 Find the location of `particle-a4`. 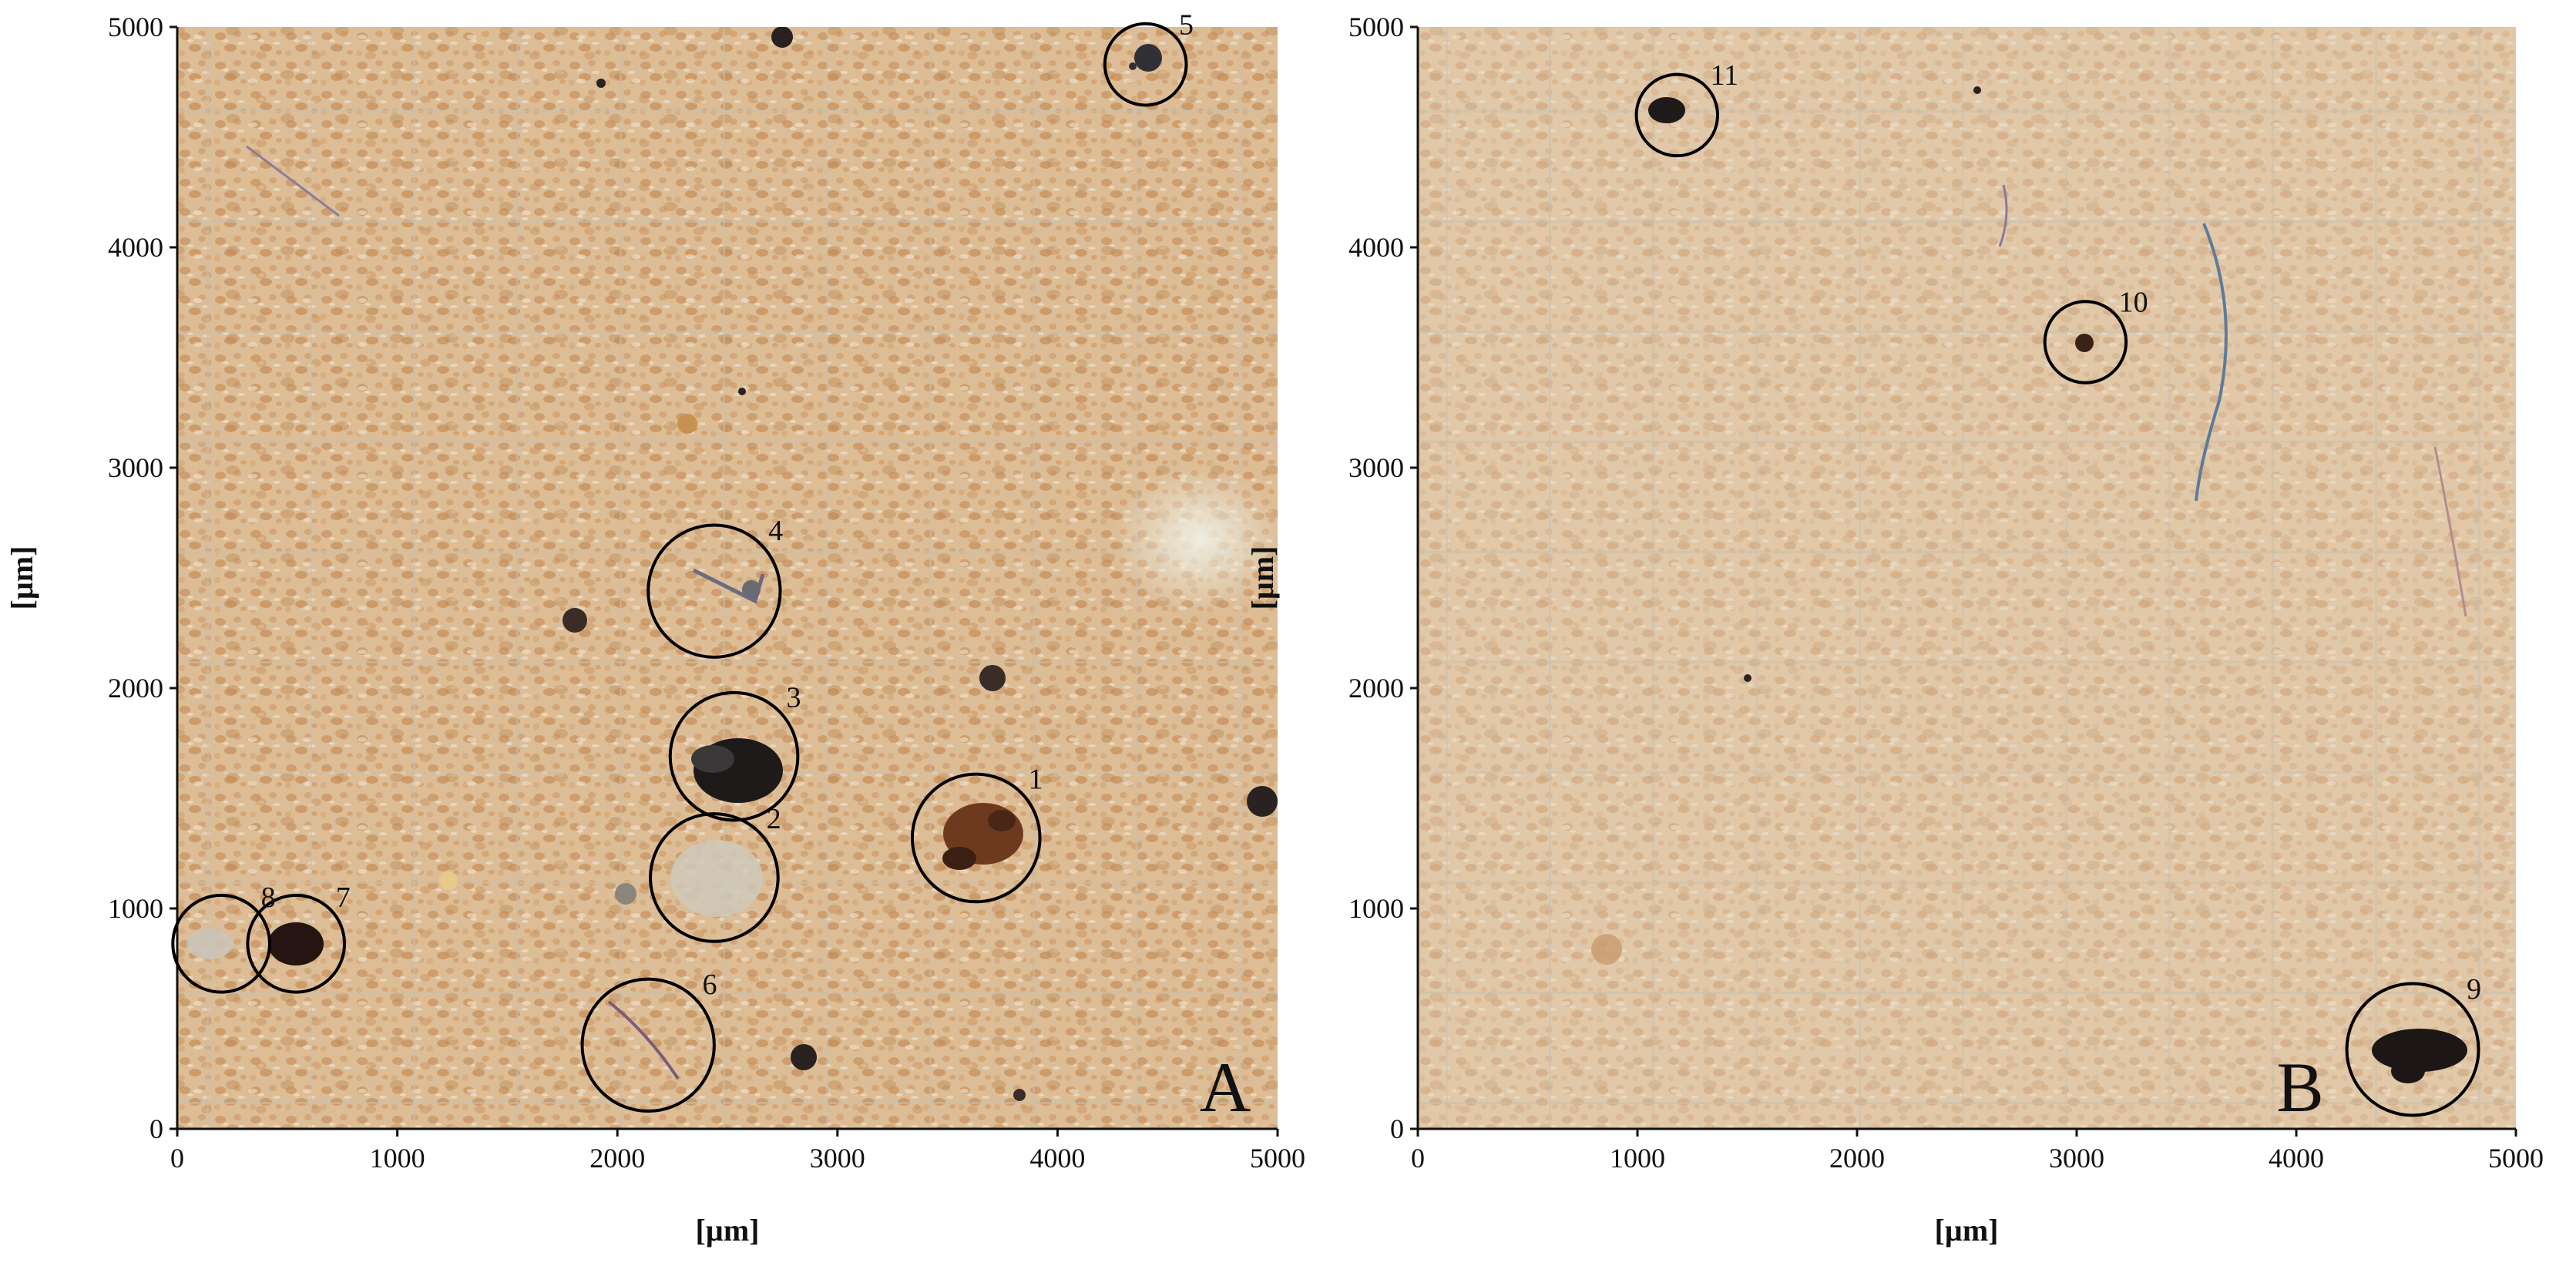

particle-a4 is located at coordinates (728, 586).